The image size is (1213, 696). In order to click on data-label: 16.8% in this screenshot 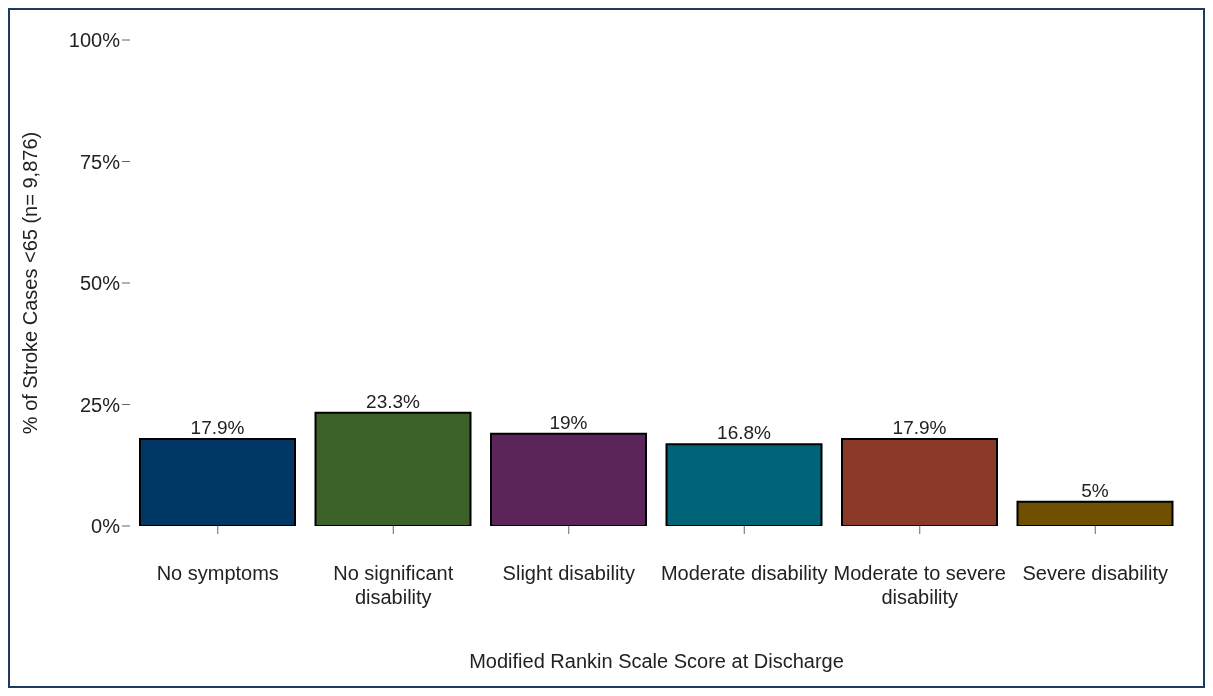, I will do `click(744, 433)`.